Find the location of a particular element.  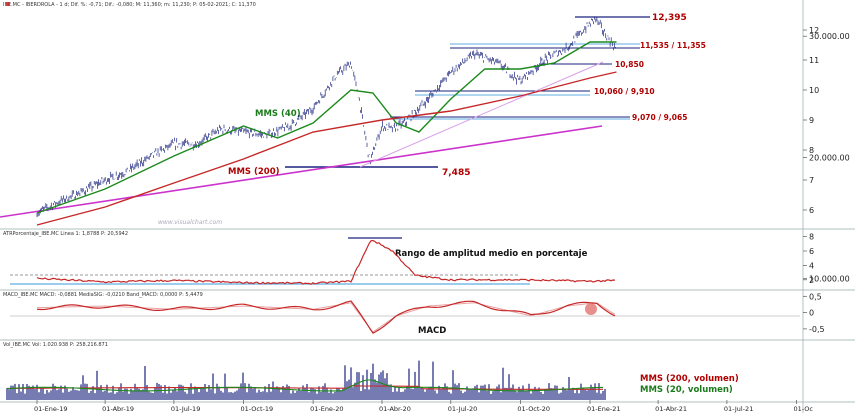

x-tick-label: 01-Jul-20 is located at coordinates (462, 409).